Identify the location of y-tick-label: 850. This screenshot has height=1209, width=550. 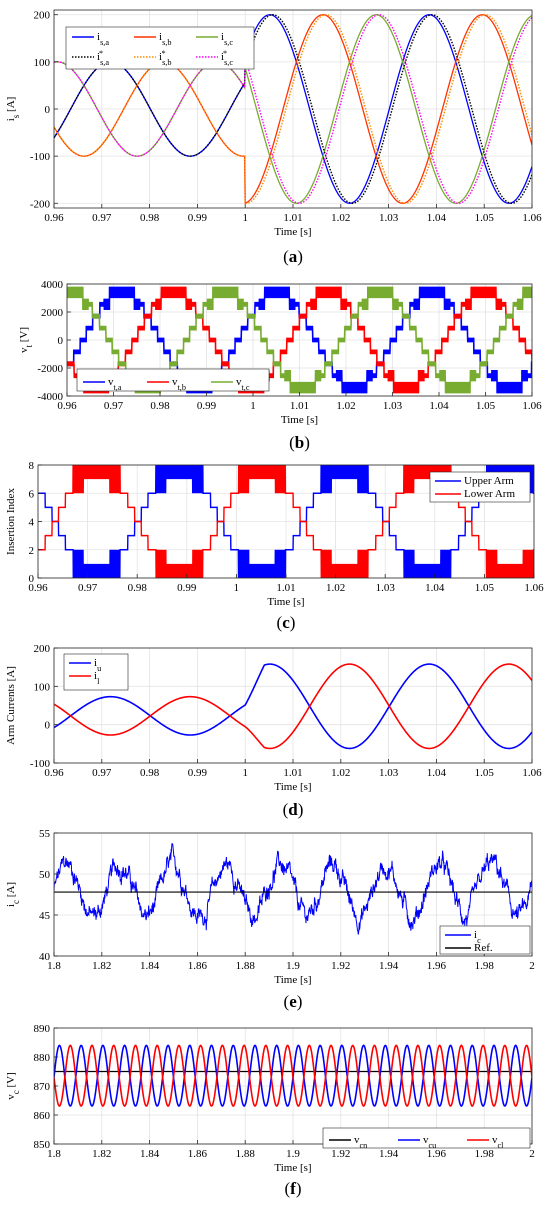
(42, 1145).